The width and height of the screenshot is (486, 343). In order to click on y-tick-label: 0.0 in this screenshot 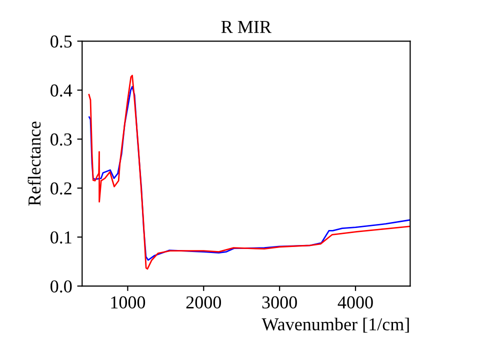, I will do `click(61, 286)`.